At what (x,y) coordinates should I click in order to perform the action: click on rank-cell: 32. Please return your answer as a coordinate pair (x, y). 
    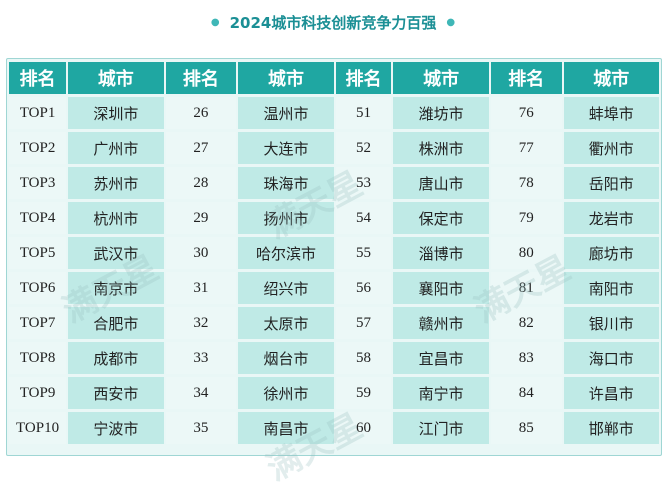
    Looking at the image, I should click on (201, 323).